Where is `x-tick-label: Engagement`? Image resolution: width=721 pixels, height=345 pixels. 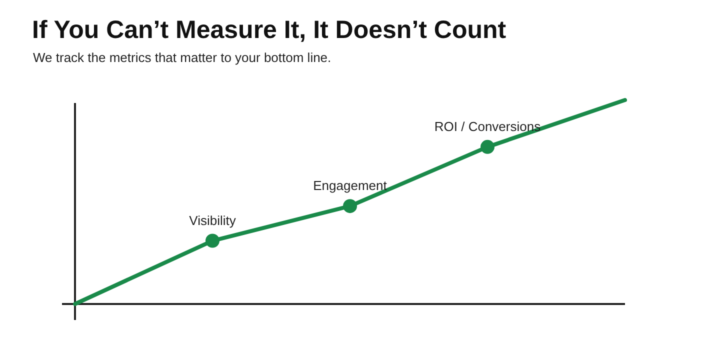 x-tick-label: Engagement is located at coordinates (350, 186).